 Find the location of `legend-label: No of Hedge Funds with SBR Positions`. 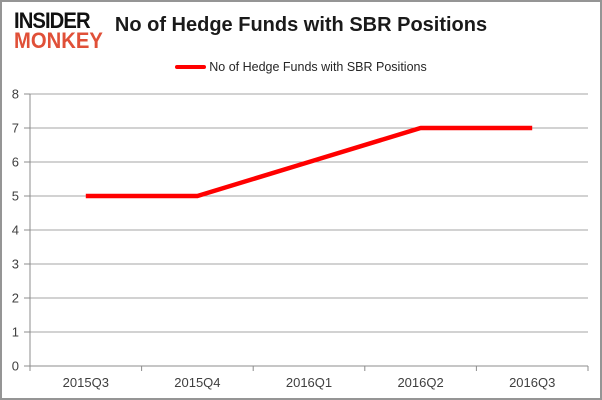

legend-label: No of Hedge Funds with SBR Positions is located at coordinates (318, 67).